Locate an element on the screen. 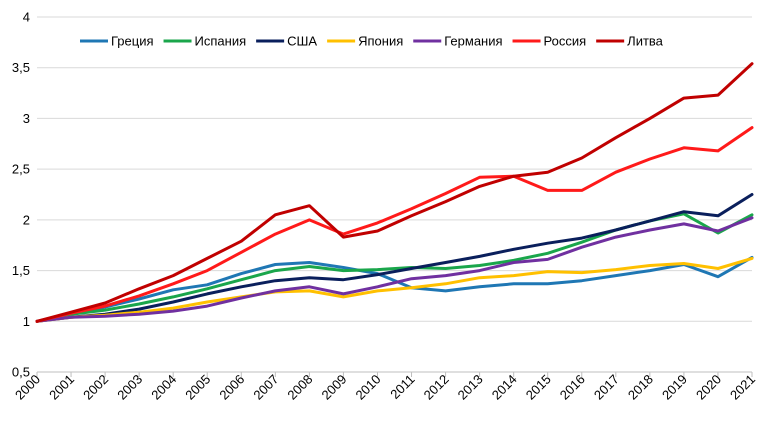  legend-item: Германия is located at coordinates (458, 41).